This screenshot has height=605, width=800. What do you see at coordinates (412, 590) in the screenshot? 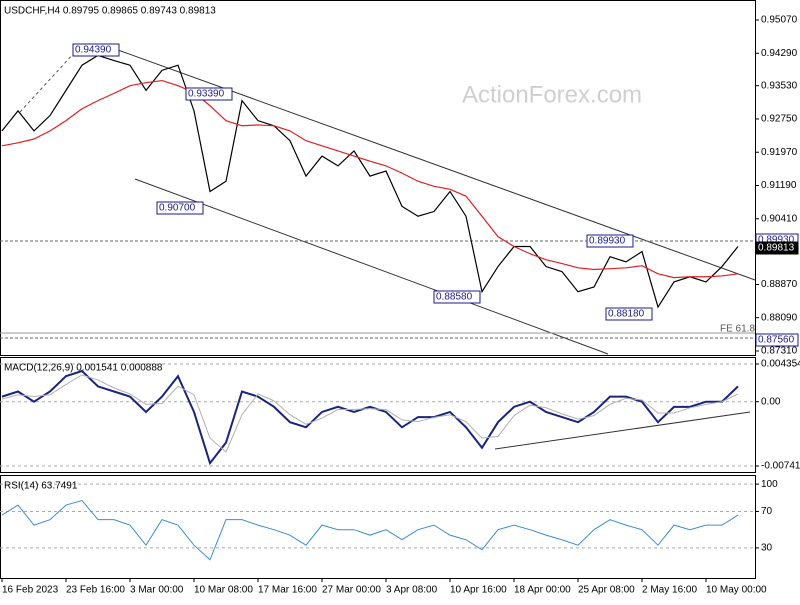
I see `x-tick-label: 3 Apr 08:00` at bounding box center [412, 590].